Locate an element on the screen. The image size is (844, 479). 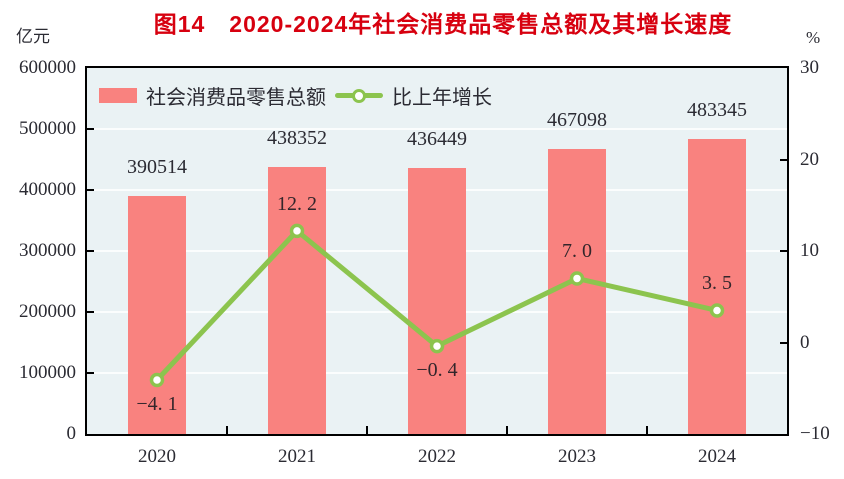
chart-title: 图14 2020-2024年社会消费品零售总额及其增长速度 is located at coordinates (443, 24).